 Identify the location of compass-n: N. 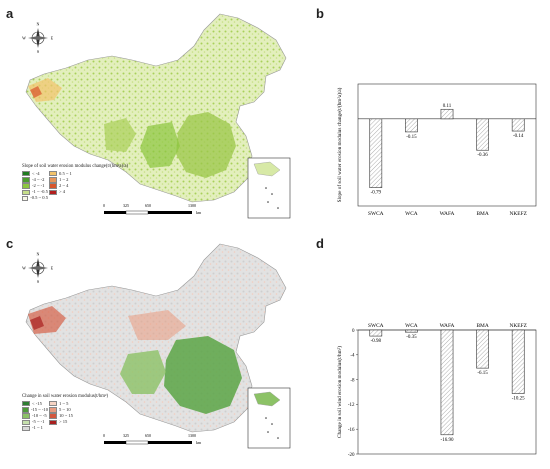
(38, 24).